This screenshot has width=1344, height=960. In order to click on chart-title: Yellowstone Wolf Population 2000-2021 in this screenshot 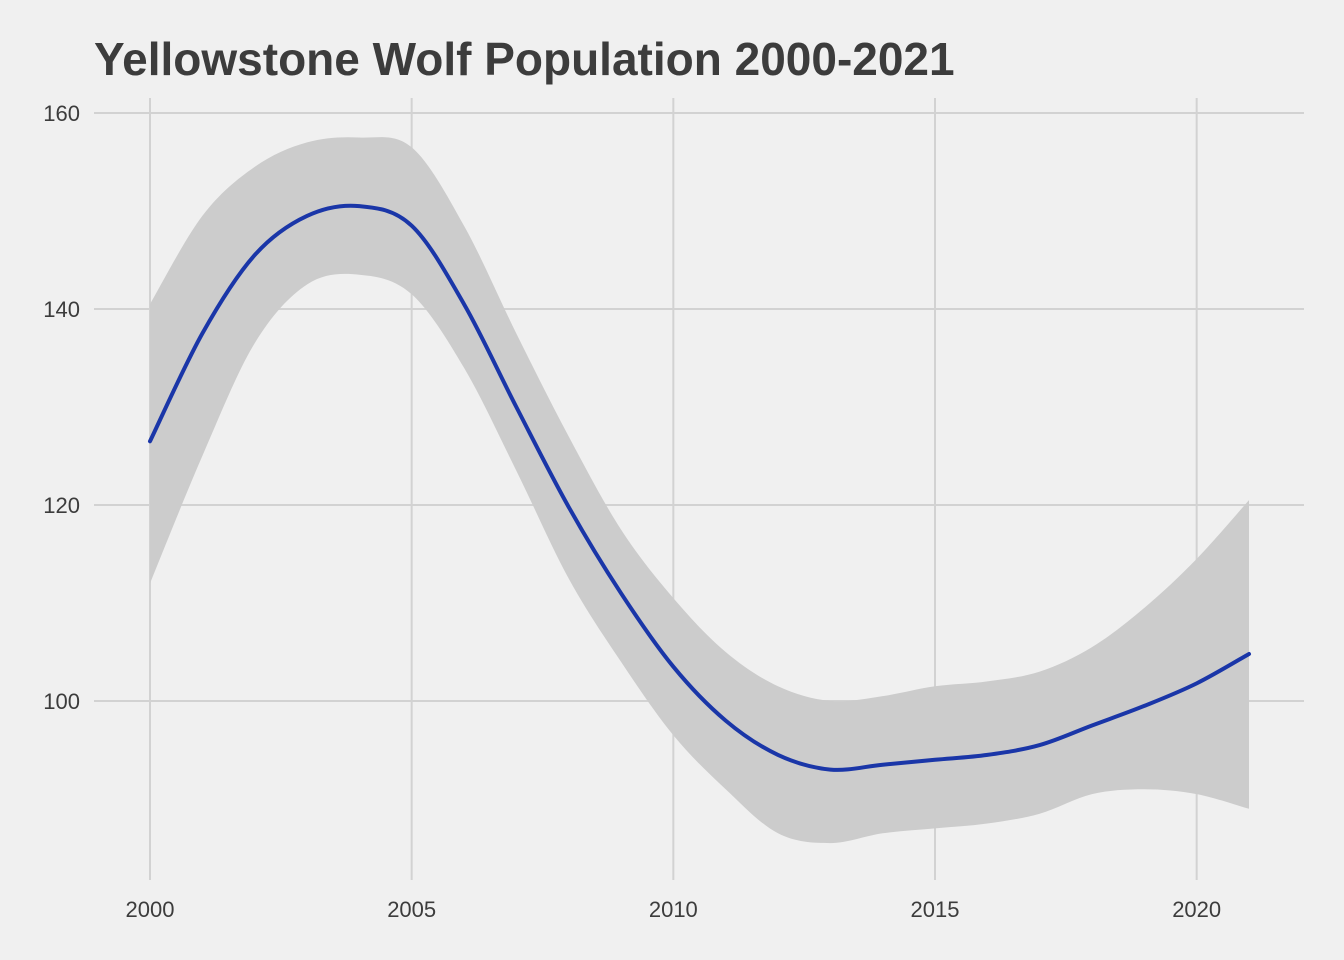, I will do `click(524, 59)`.